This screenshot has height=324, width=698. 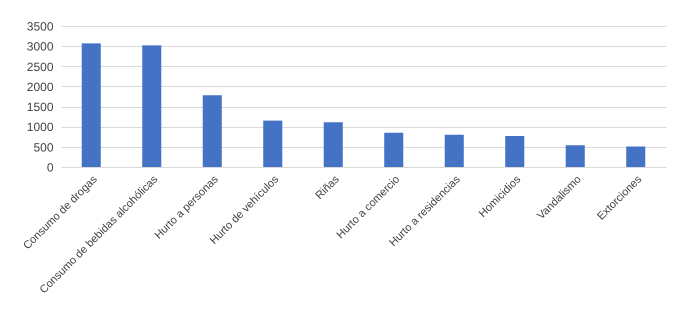 What do you see at coordinates (50, 167) in the screenshot?
I see `y-tick-label: 0` at bounding box center [50, 167].